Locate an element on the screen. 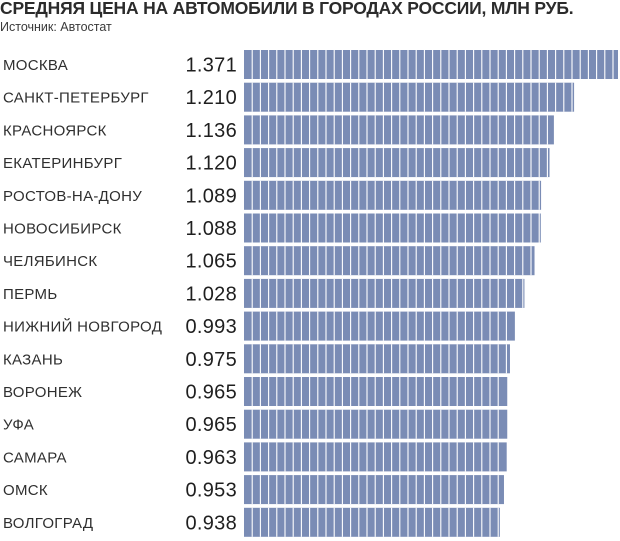 The width and height of the screenshot is (620, 541). value-label: 0.938 is located at coordinates (211, 523).